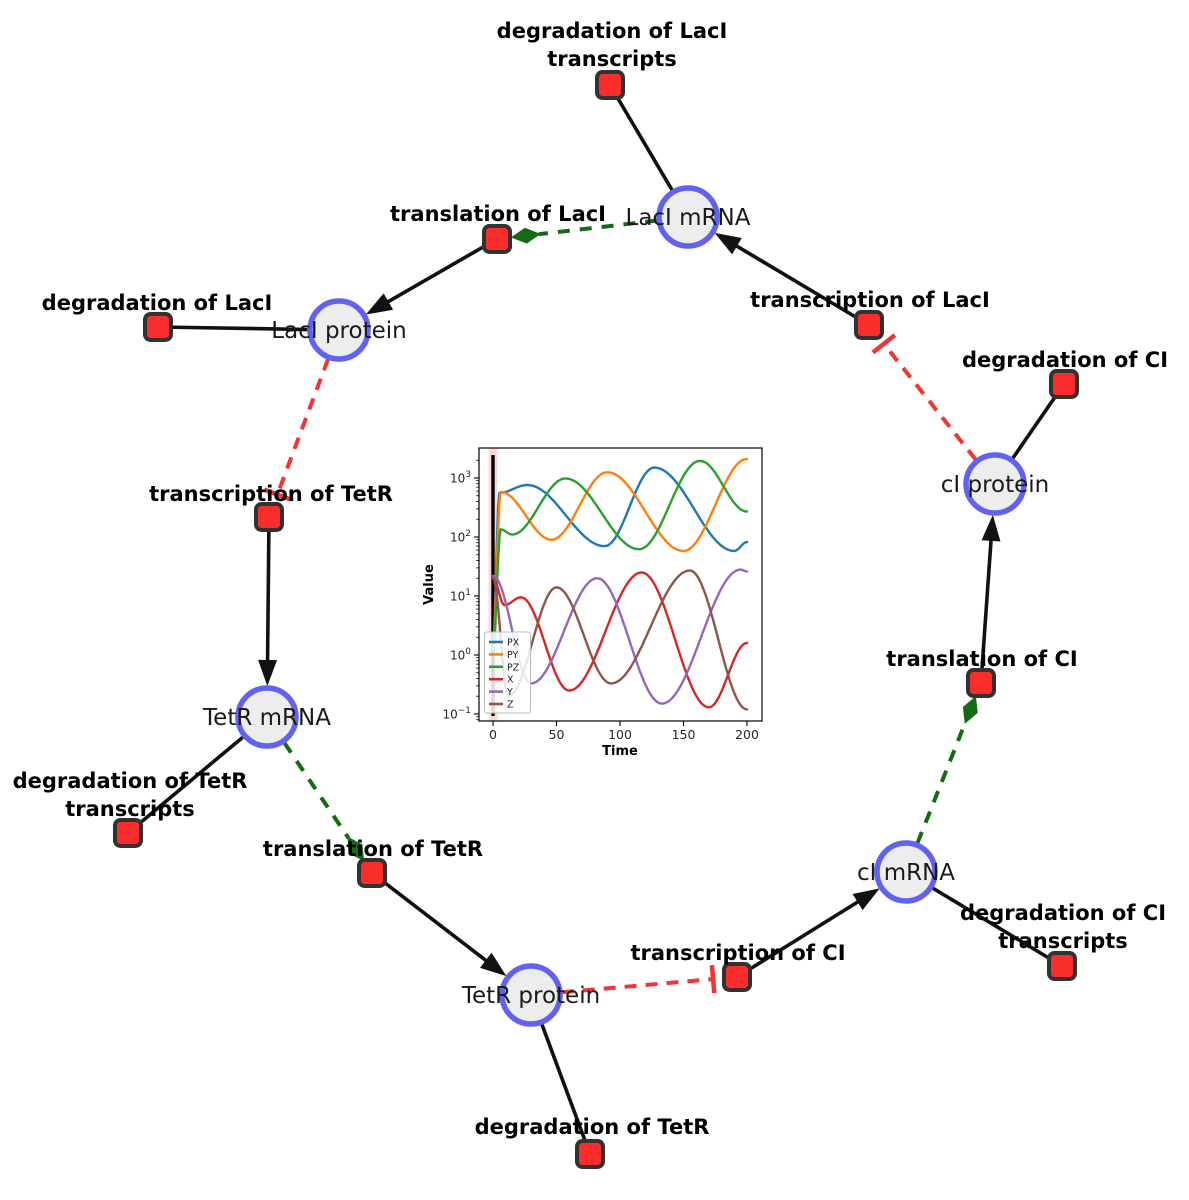 The image size is (1189, 1200). What do you see at coordinates (460, 655) in the screenshot?
I see `chart-y-tick-label: 10⁰` at bounding box center [460, 655].